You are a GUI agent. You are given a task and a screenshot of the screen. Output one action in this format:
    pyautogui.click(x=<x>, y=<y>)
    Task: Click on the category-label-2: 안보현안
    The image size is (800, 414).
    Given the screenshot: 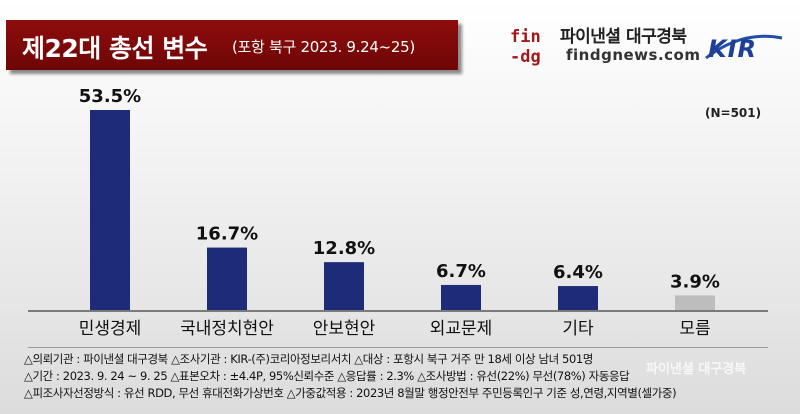 What is the action you would take?
    pyautogui.click(x=344, y=329)
    